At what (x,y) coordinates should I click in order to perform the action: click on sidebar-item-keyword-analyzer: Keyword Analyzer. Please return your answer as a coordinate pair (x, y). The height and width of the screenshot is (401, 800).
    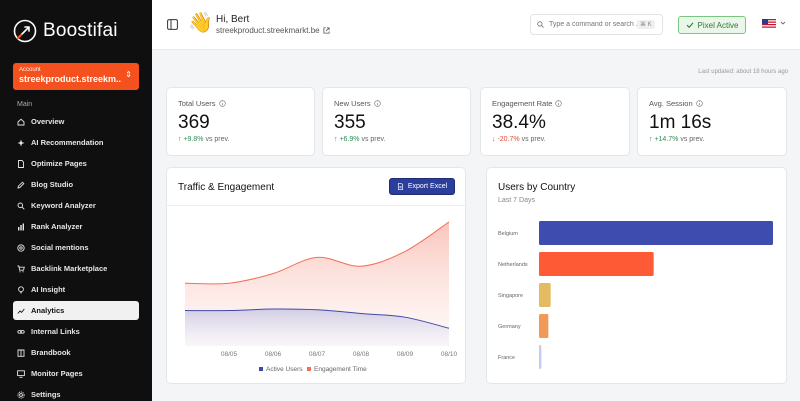
    Looking at the image, I should click on (76, 205).